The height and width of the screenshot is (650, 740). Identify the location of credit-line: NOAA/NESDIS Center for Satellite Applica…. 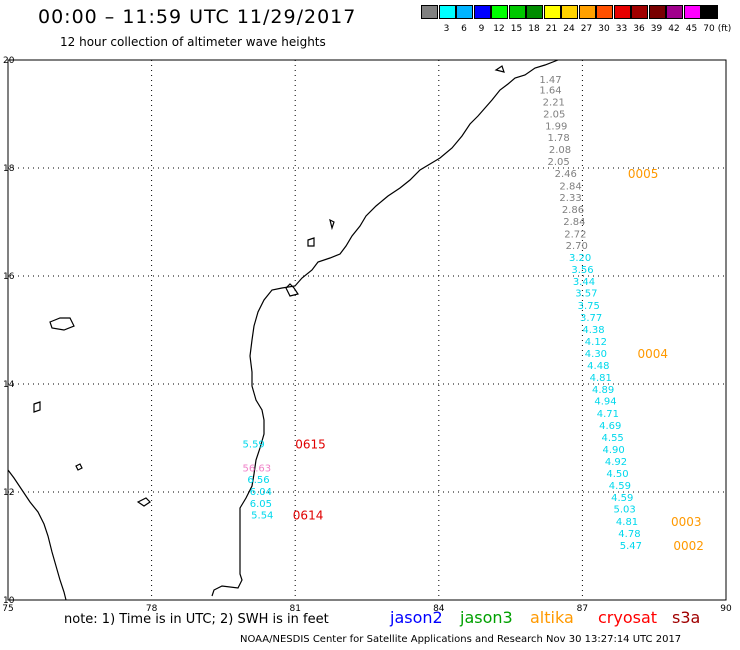
(461, 639).